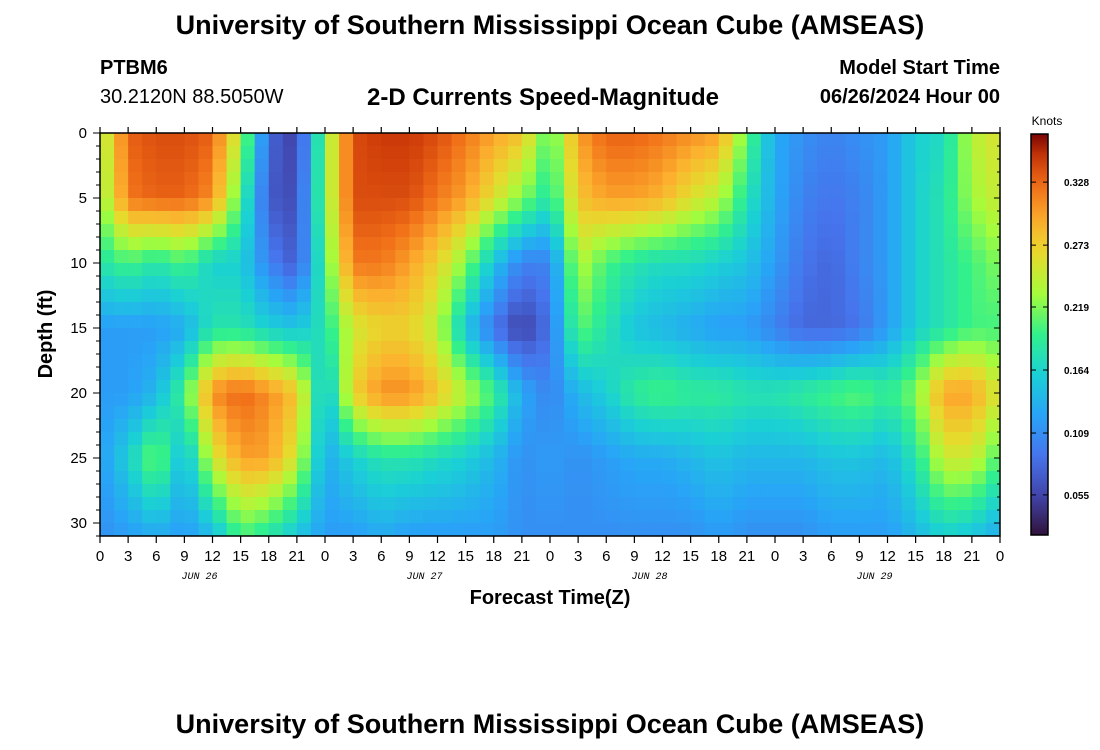  Describe the element at coordinates (325, 556) in the screenshot. I see `x-tick-label: 0` at that location.